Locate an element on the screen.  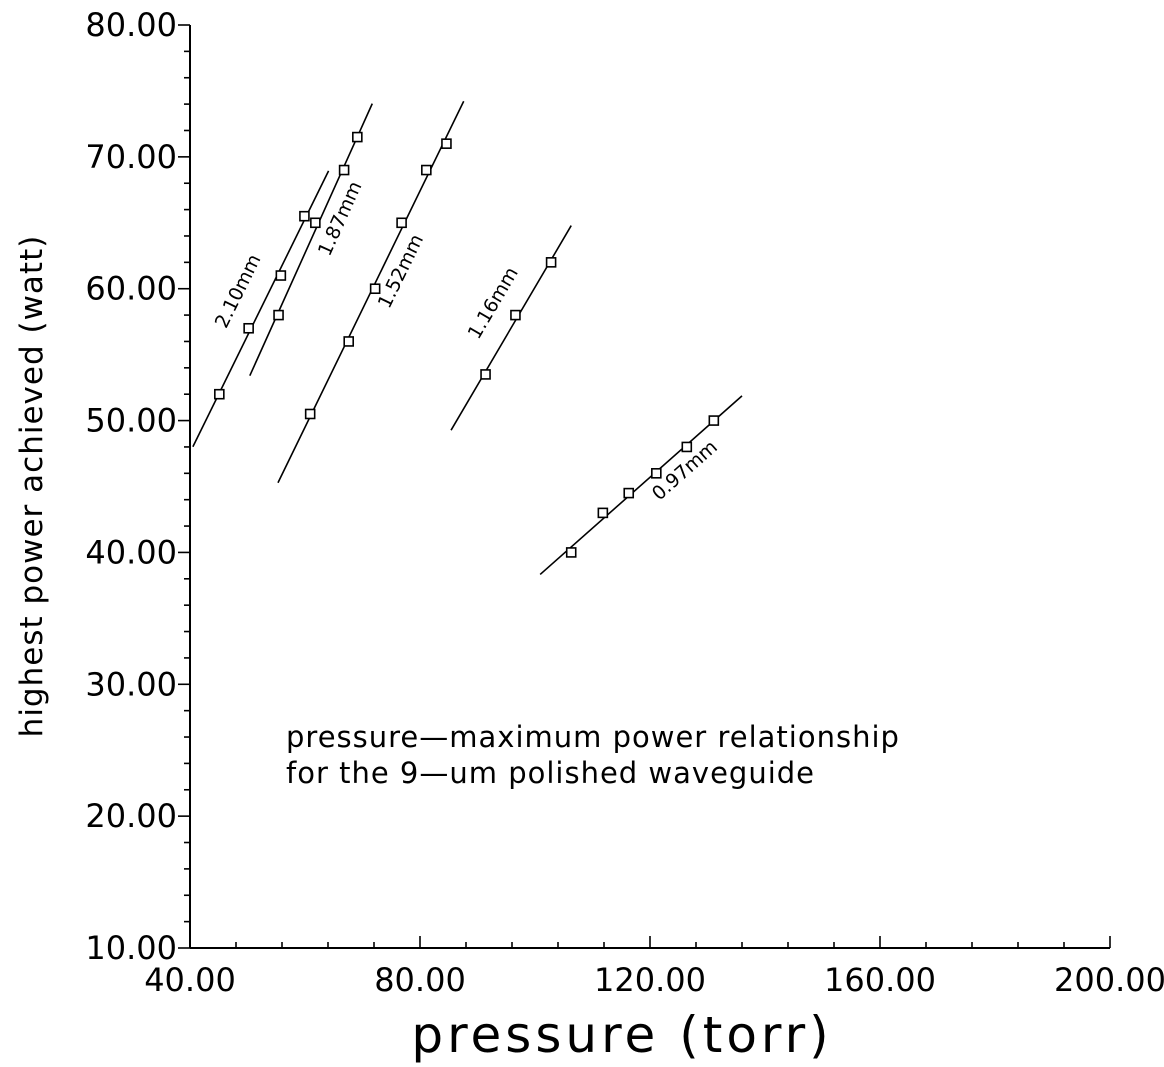
x-tick-label: 40.00 is located at coordinates (190, 980).